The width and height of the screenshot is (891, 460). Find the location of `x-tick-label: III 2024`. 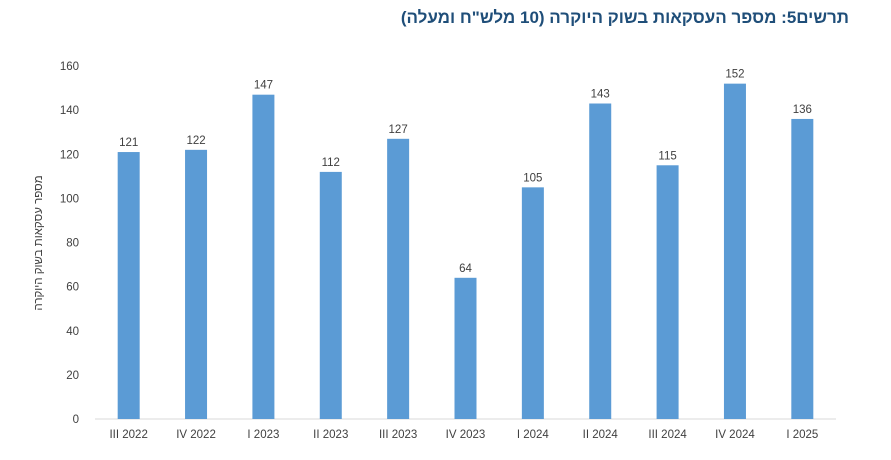

x-tick-label: III 2024 is located at coordinates (667, 435).